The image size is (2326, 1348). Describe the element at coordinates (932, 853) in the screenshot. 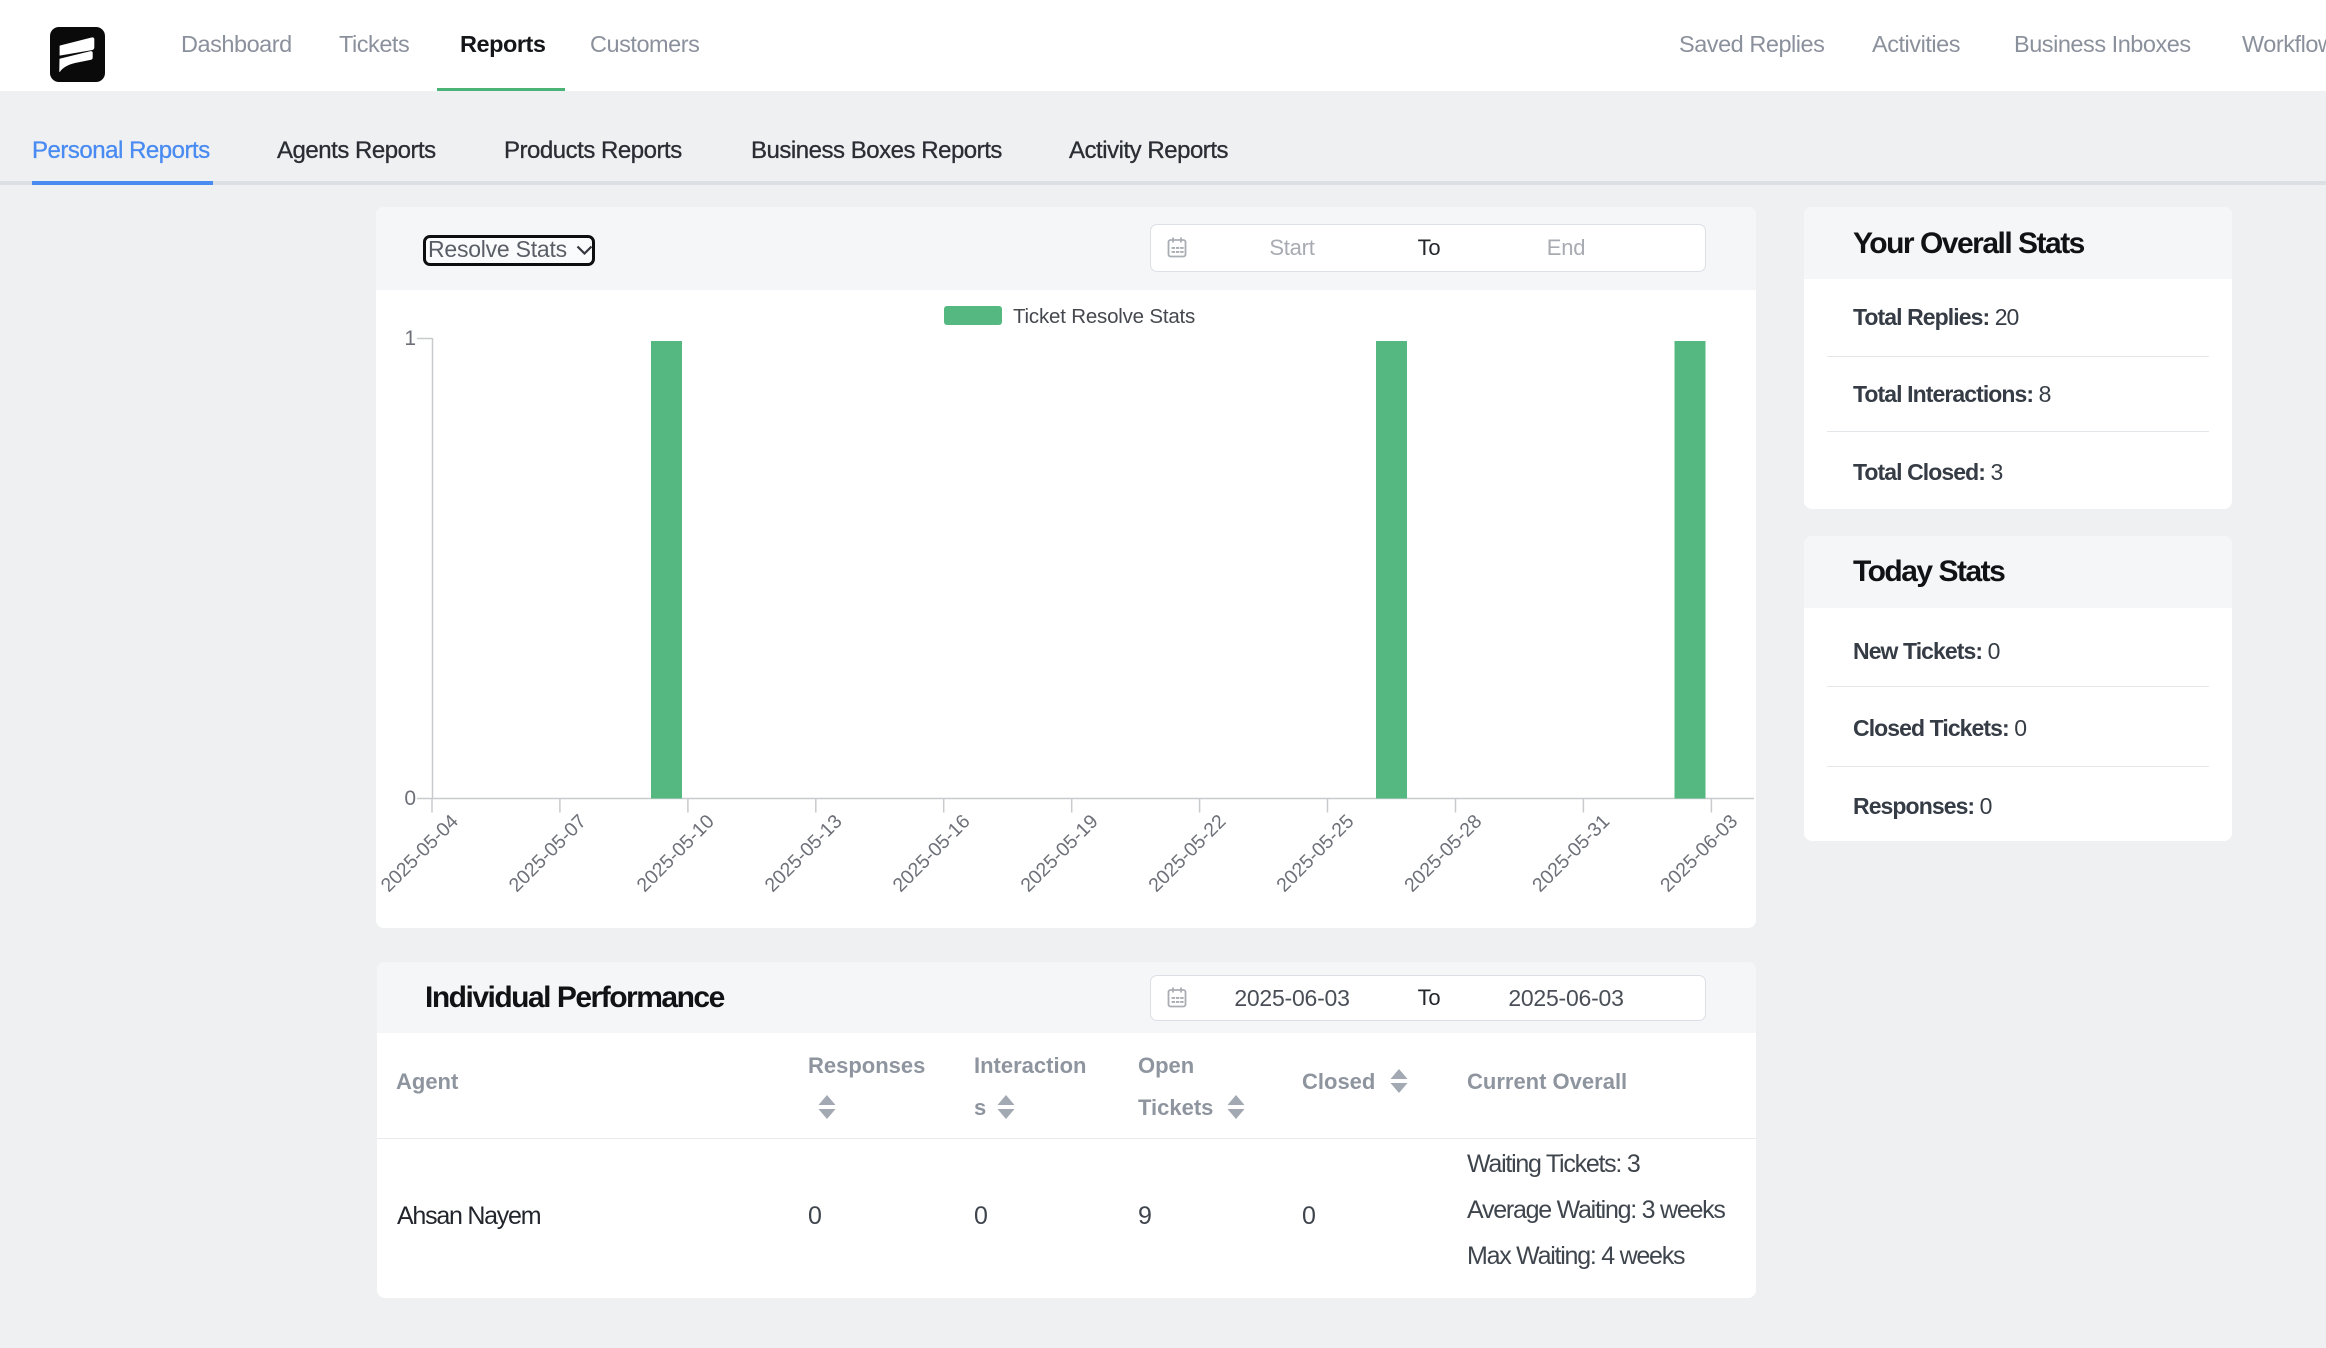

I see `svg-text: 2025-05-16` at that location.